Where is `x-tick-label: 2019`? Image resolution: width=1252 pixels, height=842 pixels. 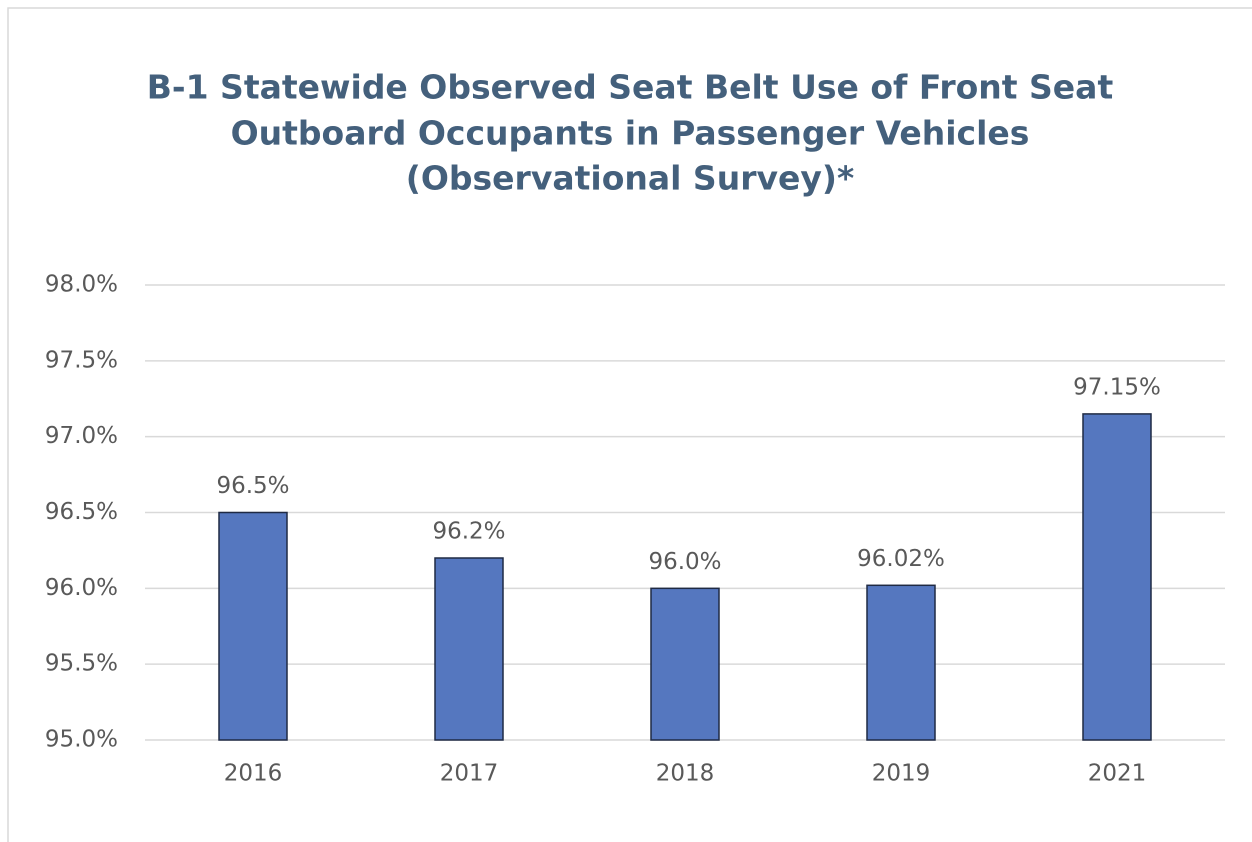 x-tick-label: 2019 is located at coordinates (901, 774).